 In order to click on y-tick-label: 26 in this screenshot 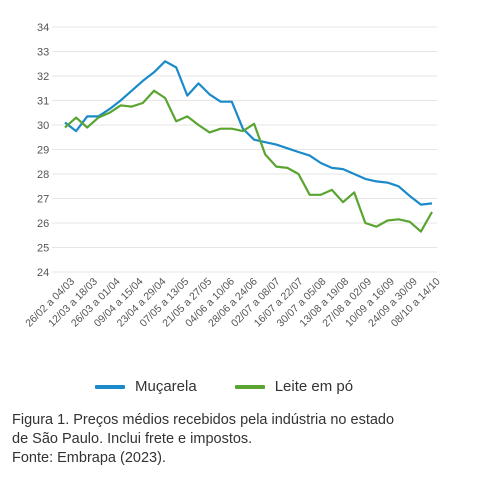, I will do `click(43, 224)`.